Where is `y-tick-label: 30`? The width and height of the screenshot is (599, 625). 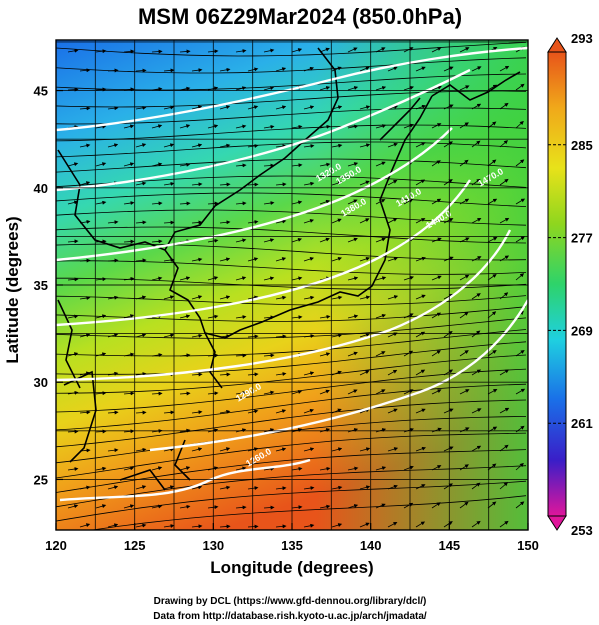 y-tick-label: 30 is located at coordinates (41, 382).